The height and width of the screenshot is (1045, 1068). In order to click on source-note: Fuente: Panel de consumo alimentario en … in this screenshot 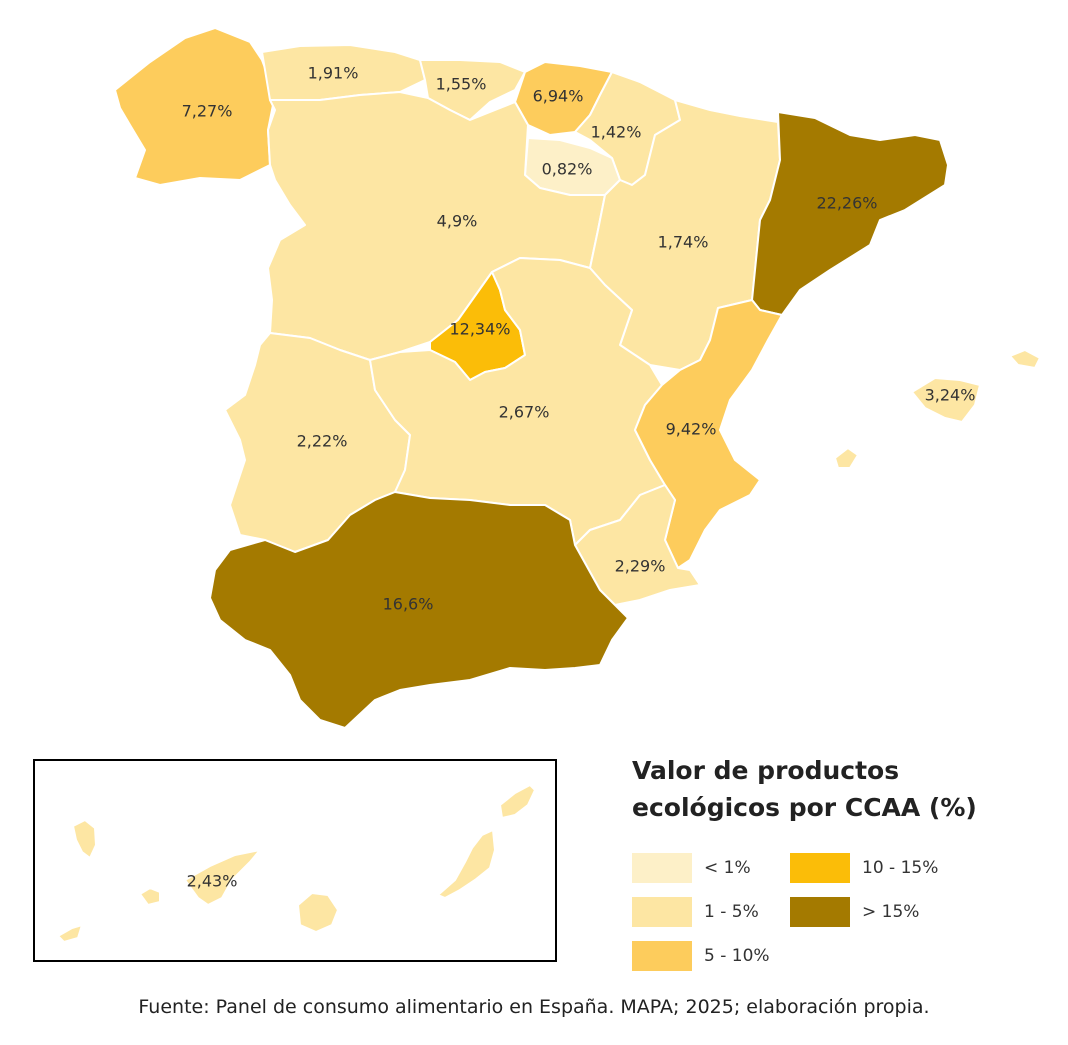, I will do `click(534, 1007)`.